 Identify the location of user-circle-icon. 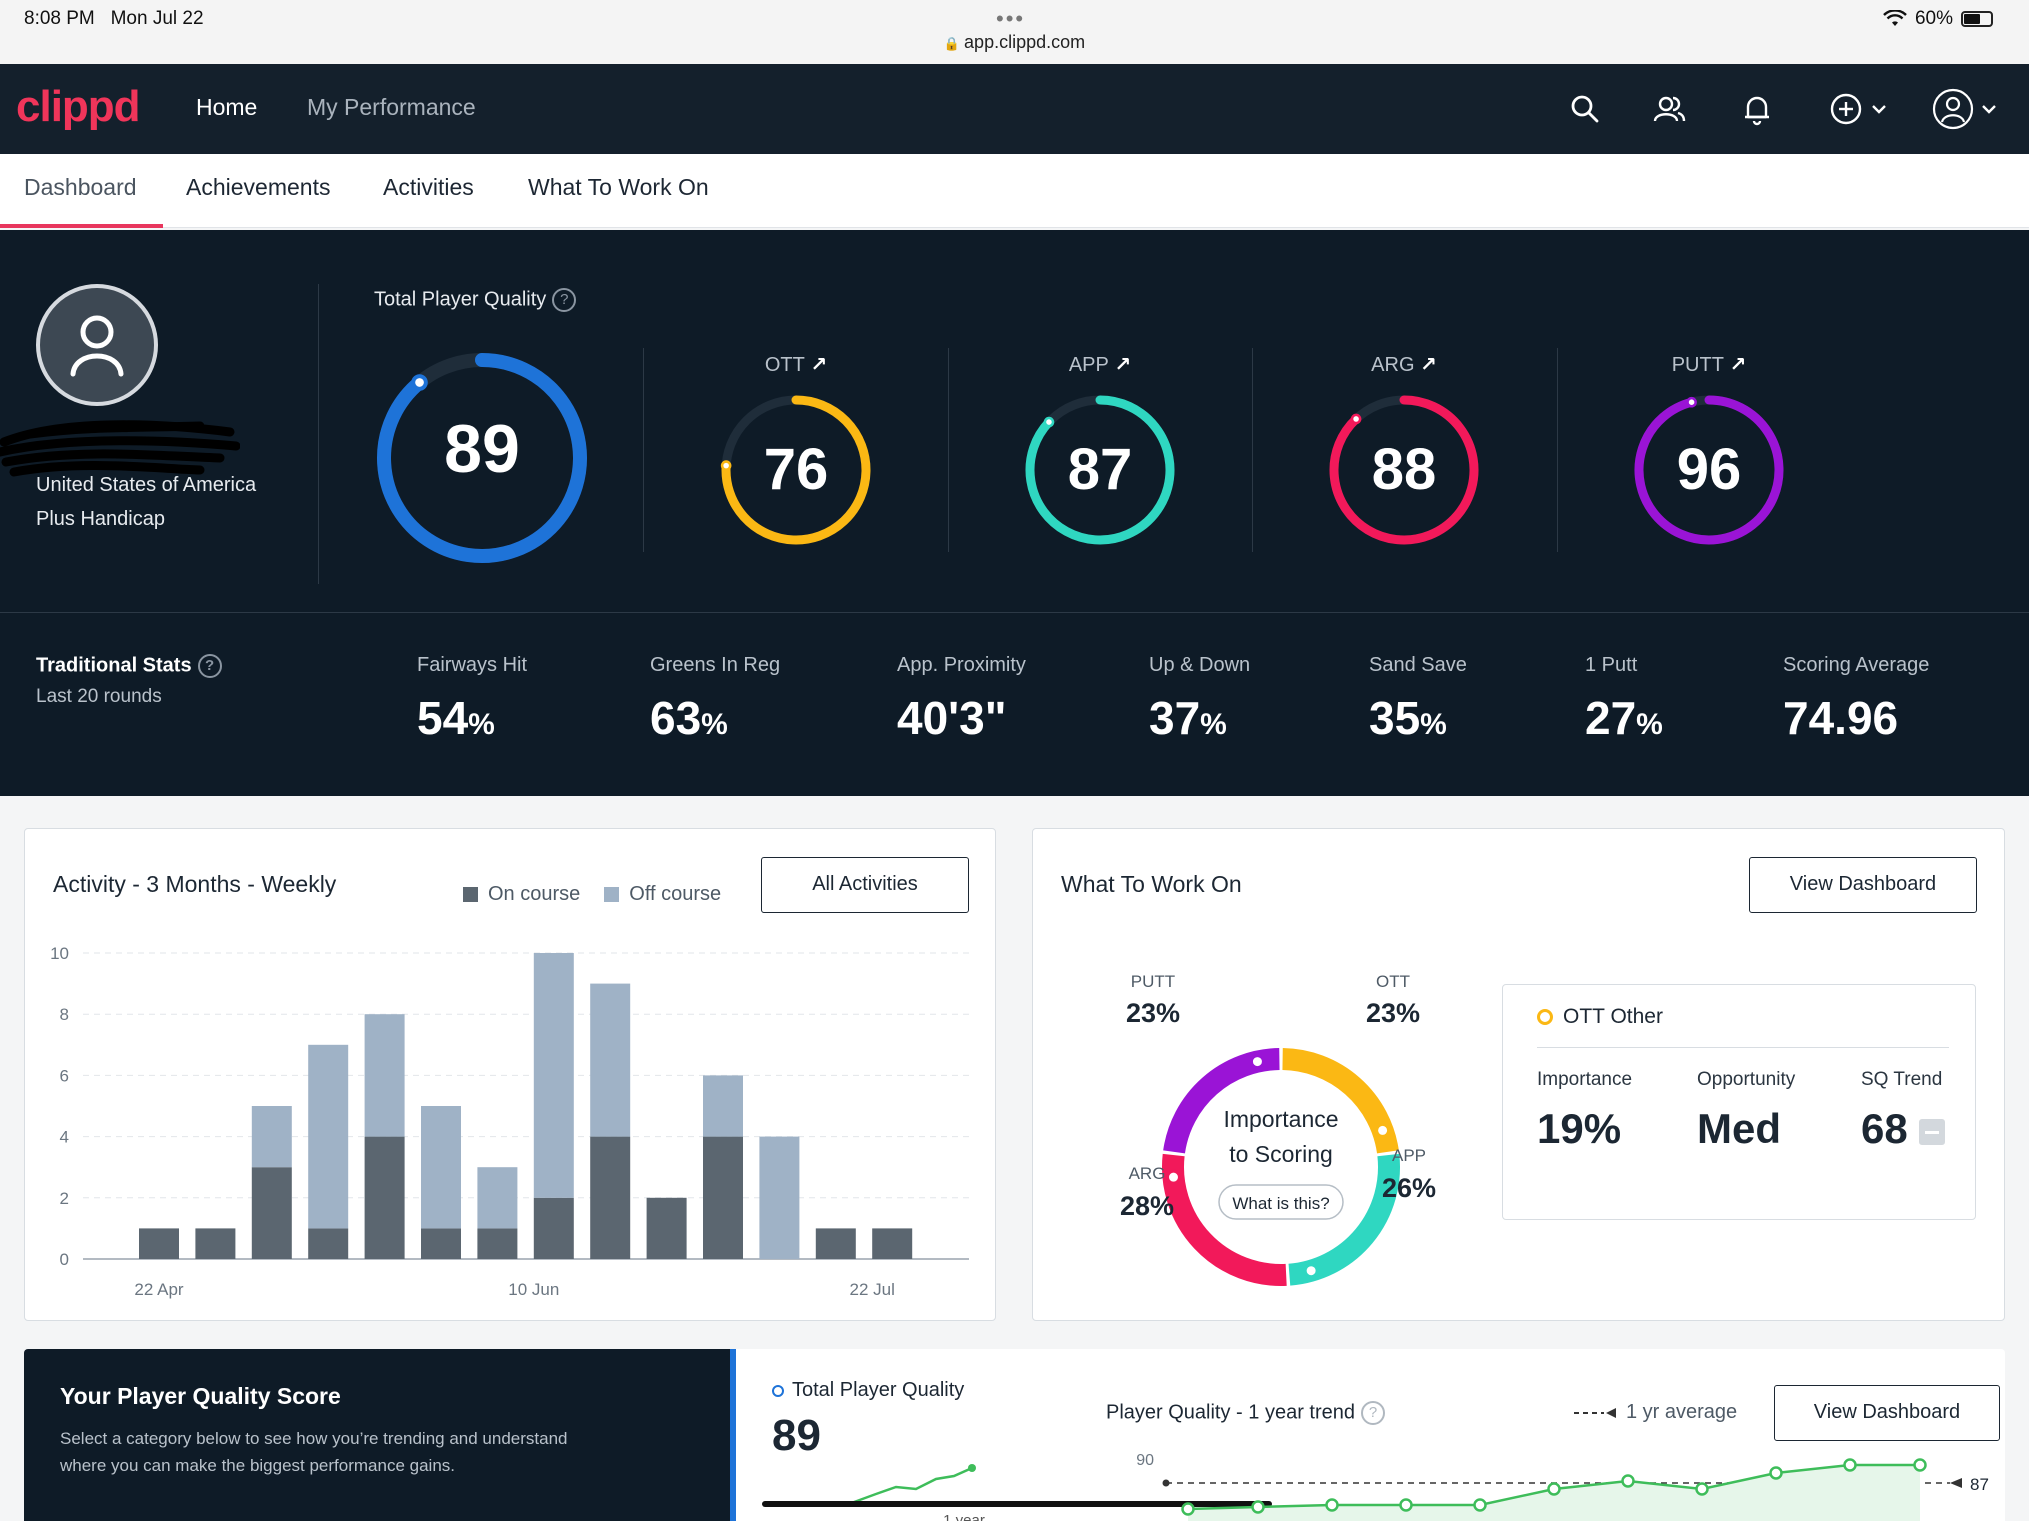
(1953, 109).